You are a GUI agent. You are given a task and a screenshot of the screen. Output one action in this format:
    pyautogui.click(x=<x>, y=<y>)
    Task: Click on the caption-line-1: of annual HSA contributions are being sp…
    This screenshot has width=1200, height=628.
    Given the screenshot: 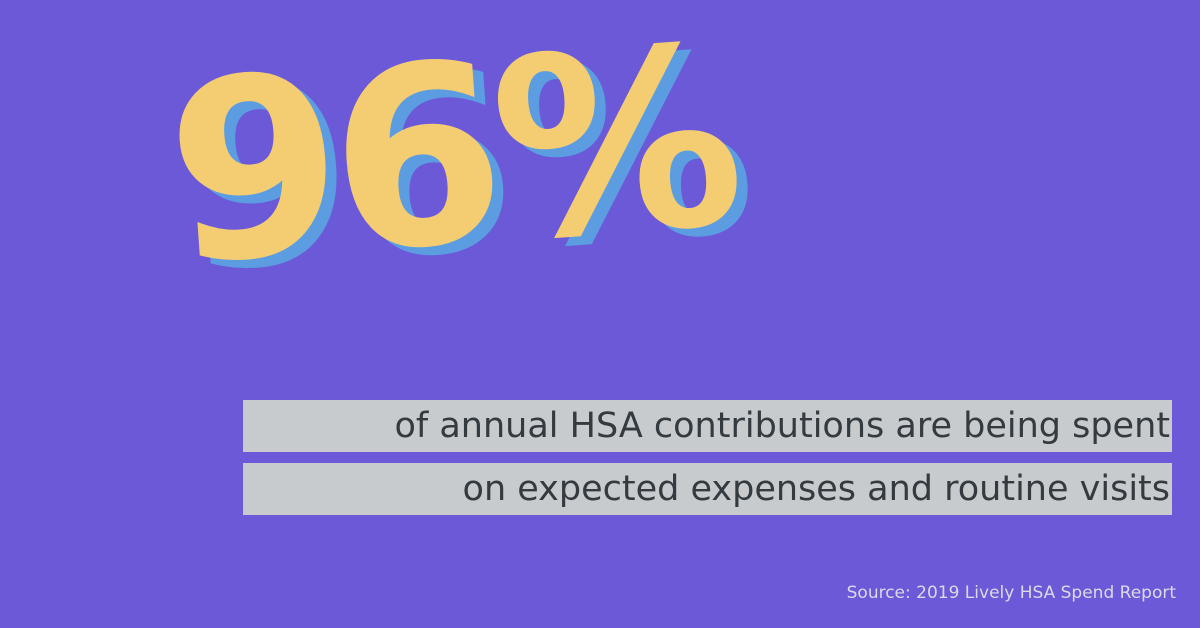 What is the action you would take?
    pyautogui.click(x=707, y=426)
    